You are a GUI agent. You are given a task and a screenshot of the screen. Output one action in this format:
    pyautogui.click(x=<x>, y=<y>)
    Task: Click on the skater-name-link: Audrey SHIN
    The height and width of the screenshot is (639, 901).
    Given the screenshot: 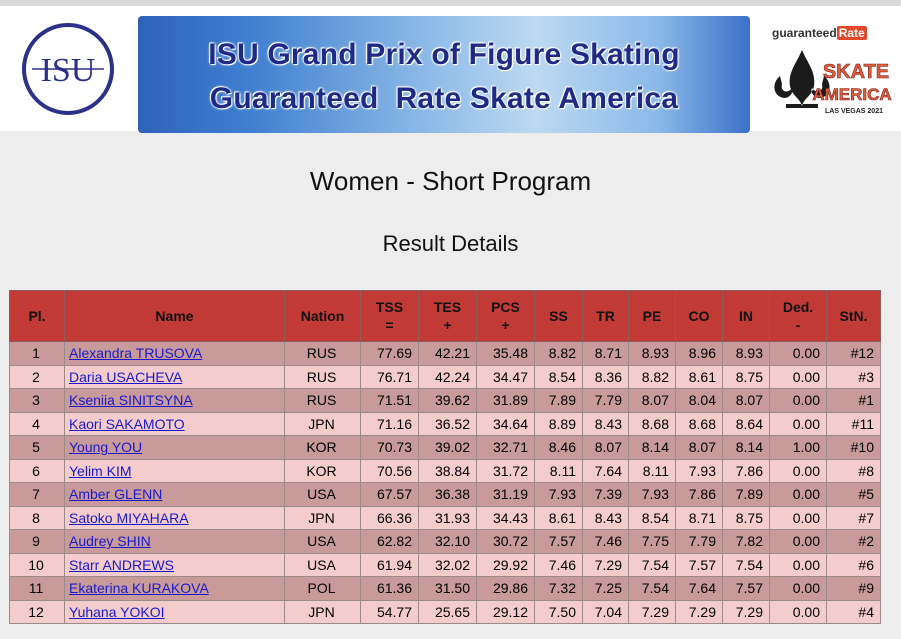 What is the action you would take?
    pyautogui.click(x=110, y=541)
    